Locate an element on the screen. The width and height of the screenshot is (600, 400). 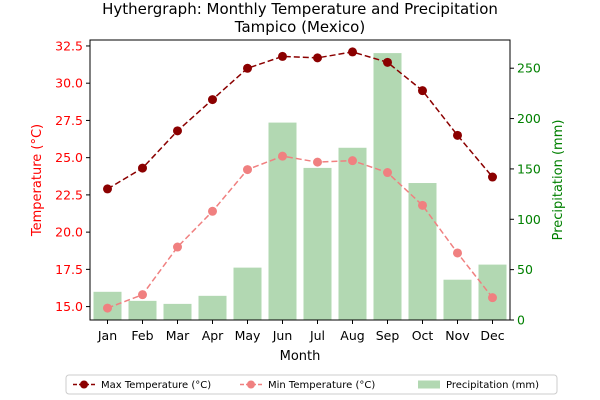
month-tick-label: Mar is located at coordinates (178, 335).